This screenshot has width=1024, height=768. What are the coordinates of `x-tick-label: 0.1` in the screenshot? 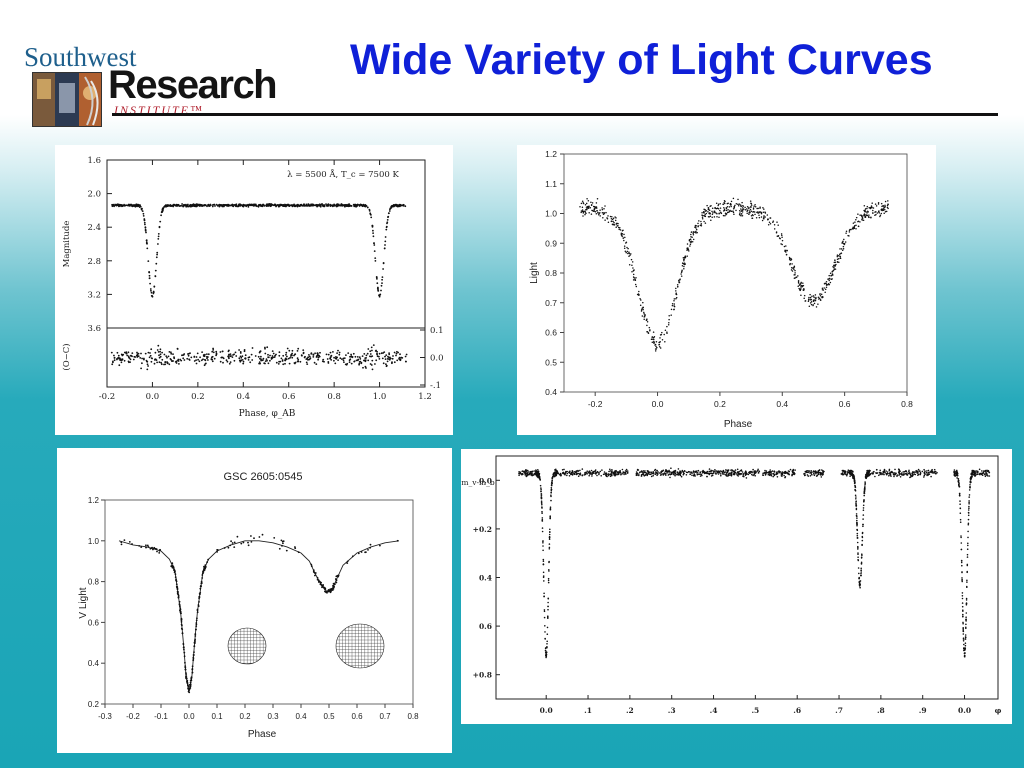 It's located at (217, 716).